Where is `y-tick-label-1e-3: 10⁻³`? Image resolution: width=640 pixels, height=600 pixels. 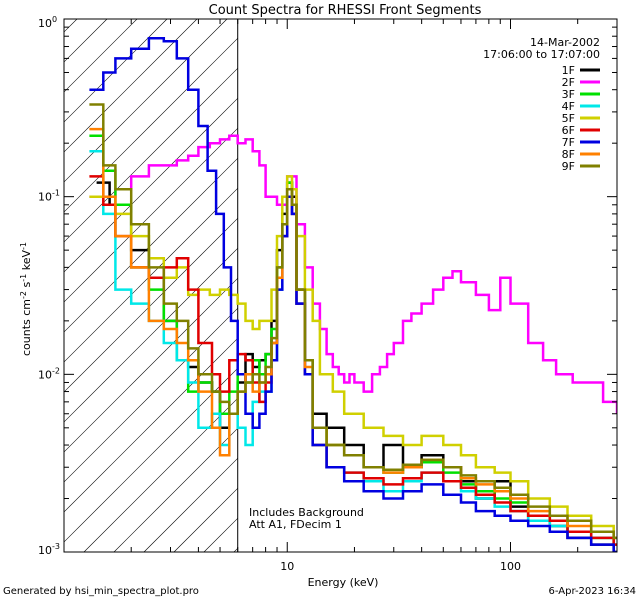
y-tick-label-1e-3: 10⁻³ is located at coordinates (49, 549).